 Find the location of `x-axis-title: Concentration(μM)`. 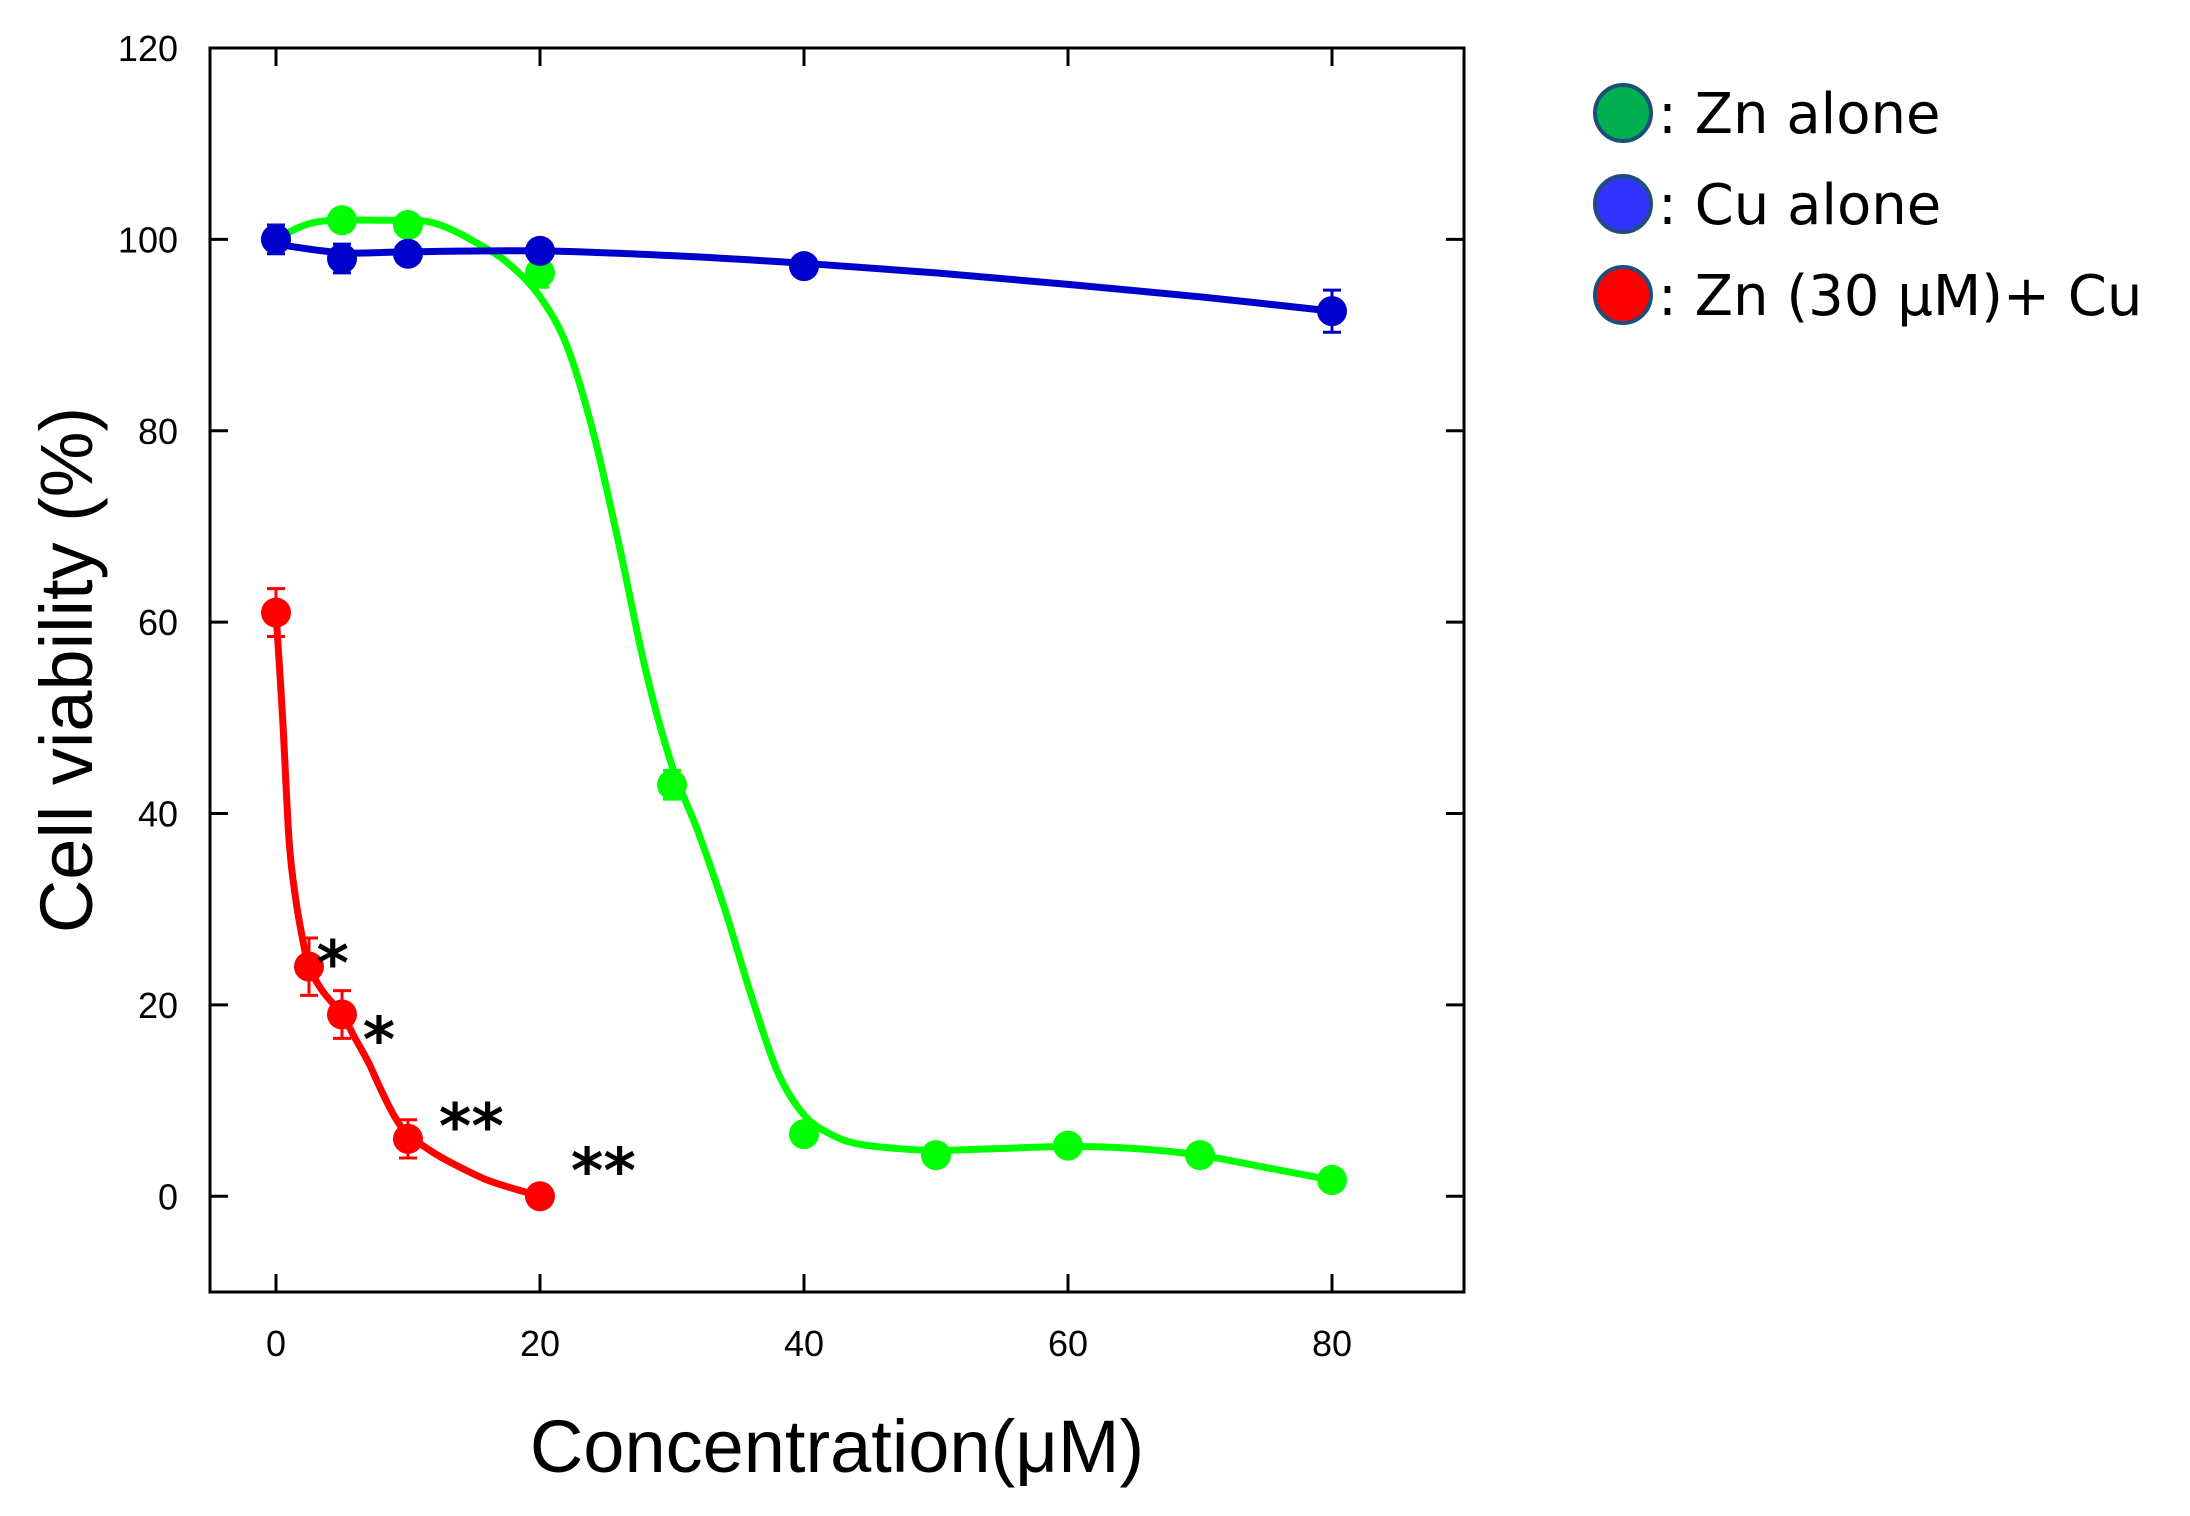

x-axis-title: Concentration(μM) is located at coordinates (837, 1446).